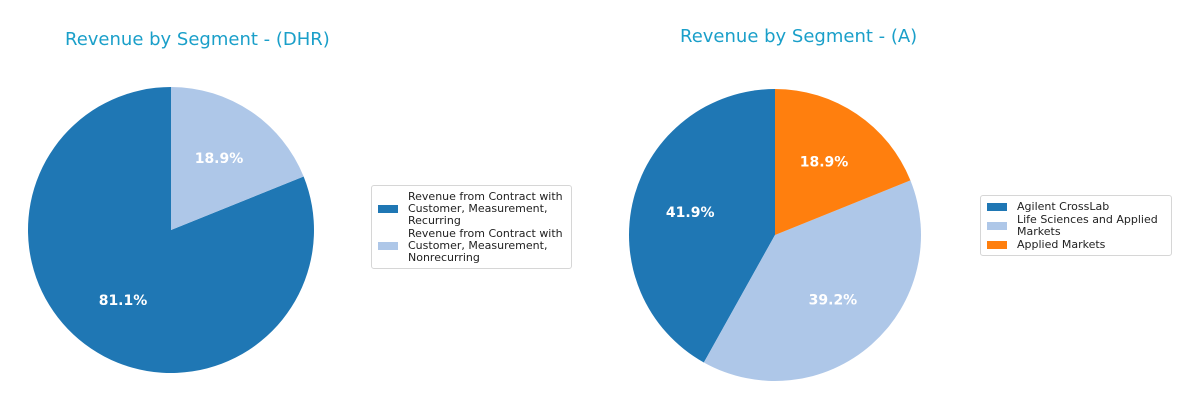  Describe the element at coordinates (1087, 225) in the screenshot. I see `legend-label: Life Sciences and Applied Markets` at that location.